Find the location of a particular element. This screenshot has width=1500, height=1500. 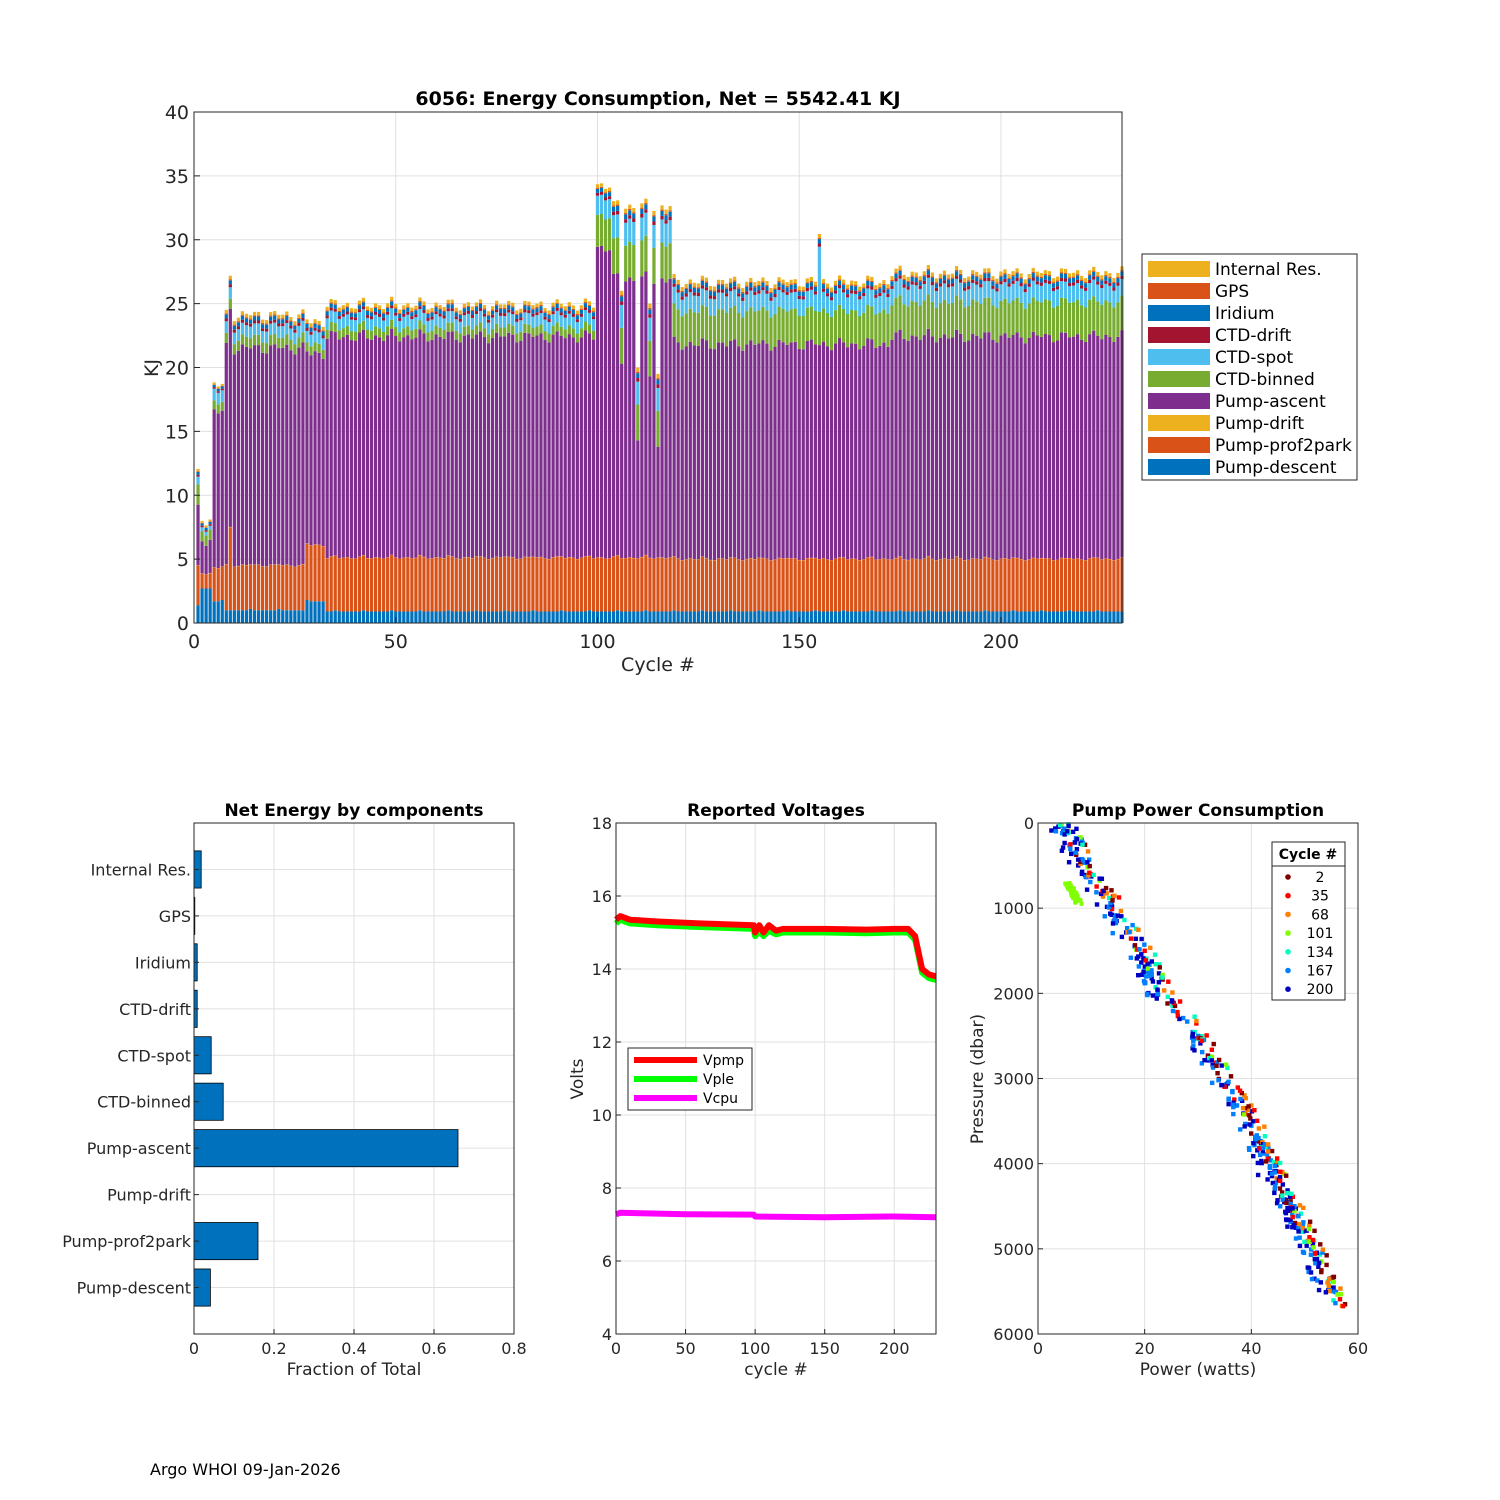

components-ytick-label: Pump-prof2park is located at coordinates (127, 1241).